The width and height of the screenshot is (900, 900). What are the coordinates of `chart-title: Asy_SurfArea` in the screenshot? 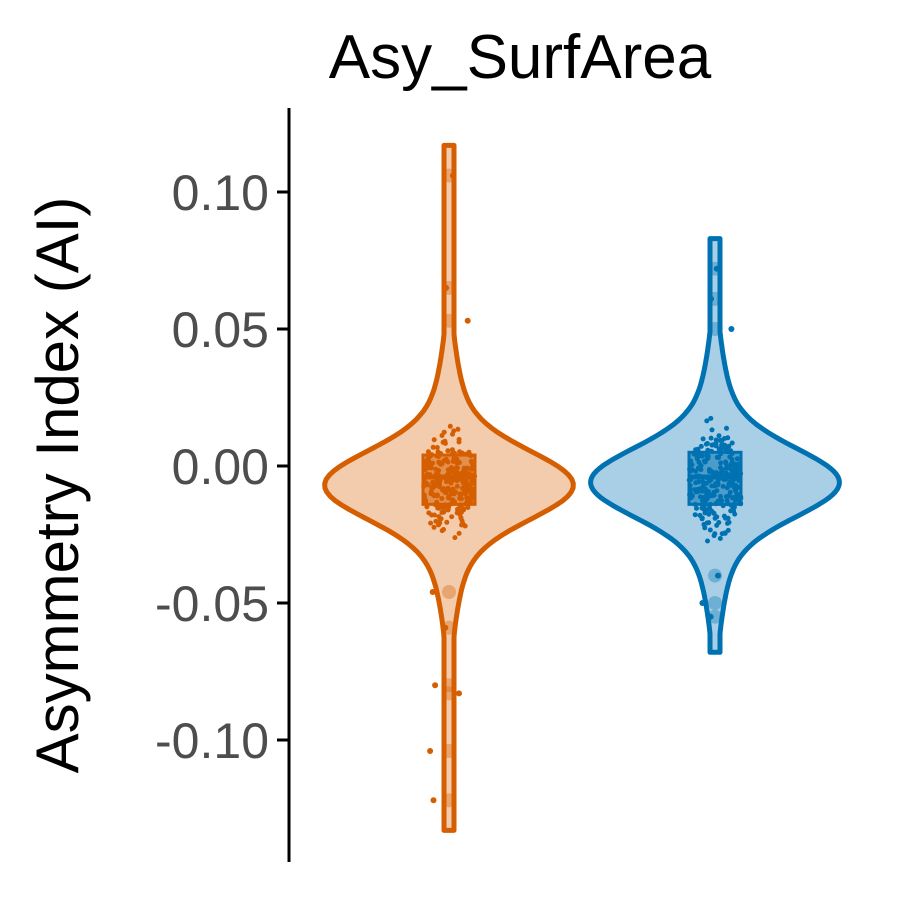 It's located at (520, 57).